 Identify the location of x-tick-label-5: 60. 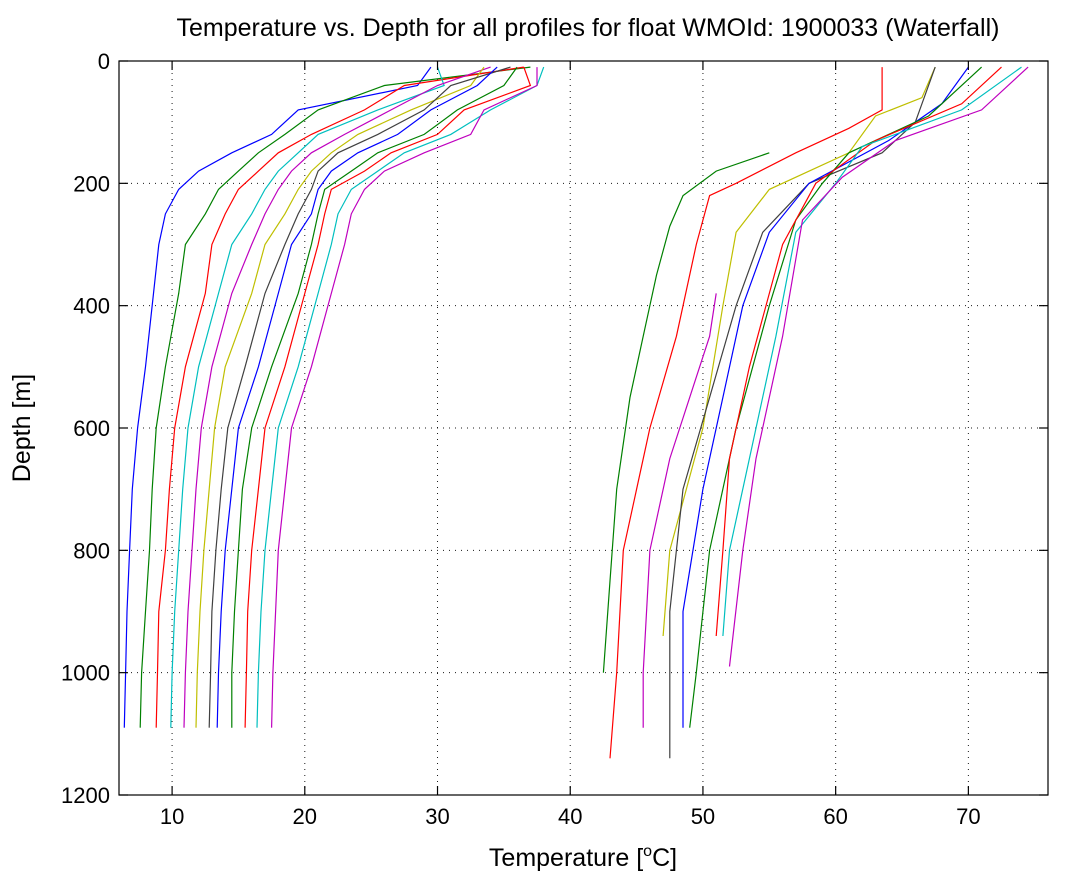
(835, 816).